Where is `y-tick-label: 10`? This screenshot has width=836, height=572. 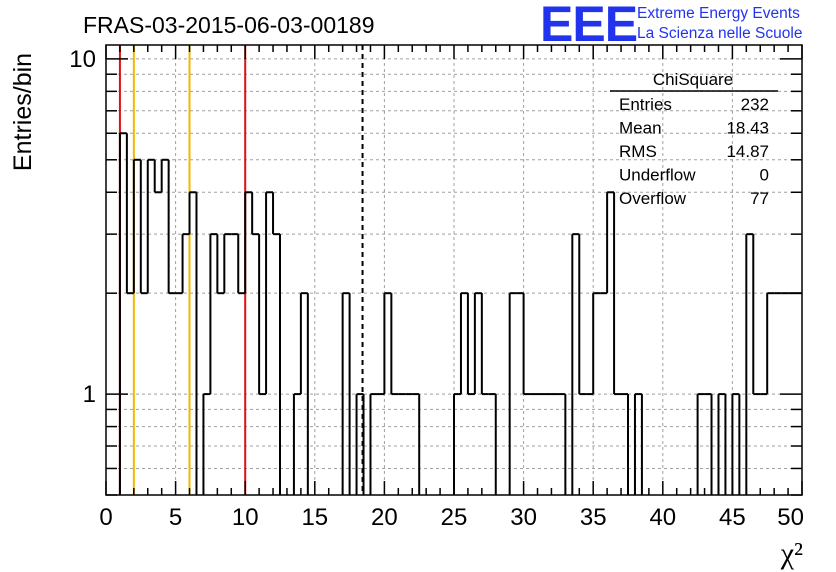
y-tick-label: 10 is located at coordinates (82, 59).